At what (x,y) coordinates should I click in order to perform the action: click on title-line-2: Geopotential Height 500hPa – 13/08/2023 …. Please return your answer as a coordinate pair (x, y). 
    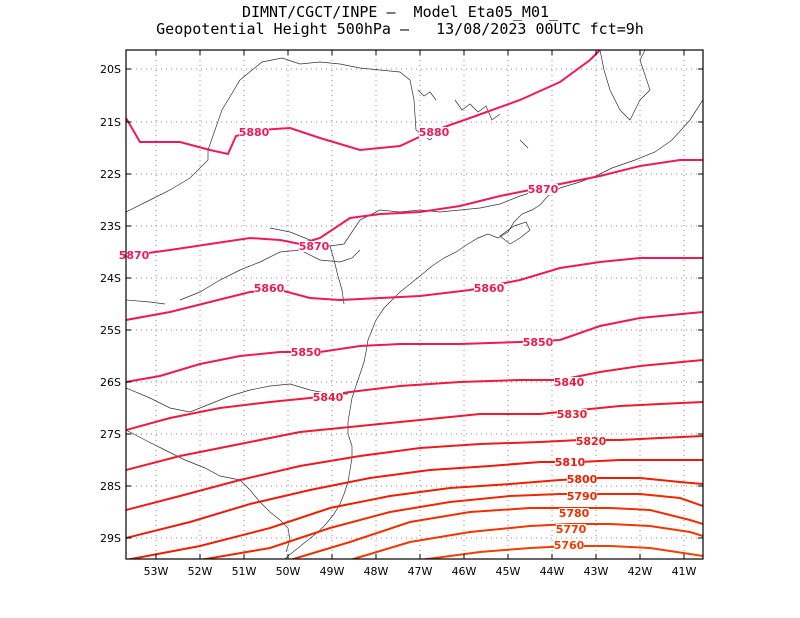
    Looking at the image, I should click on (400, 29).